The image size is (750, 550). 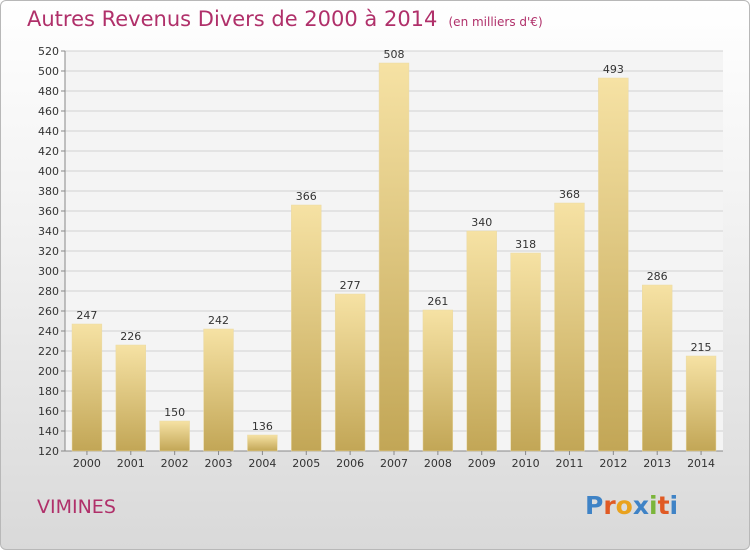 What do you see at coordinates (48, 311) in the screenshot?
I see `y-tick-label: 260` at bounding box center [48, 311].